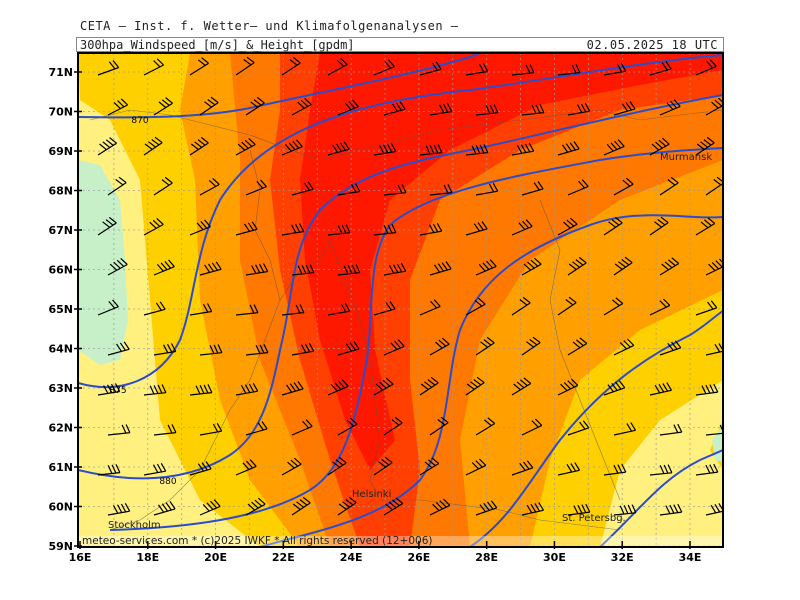  I want to click on lon-label: 26E, so click(418, 557).